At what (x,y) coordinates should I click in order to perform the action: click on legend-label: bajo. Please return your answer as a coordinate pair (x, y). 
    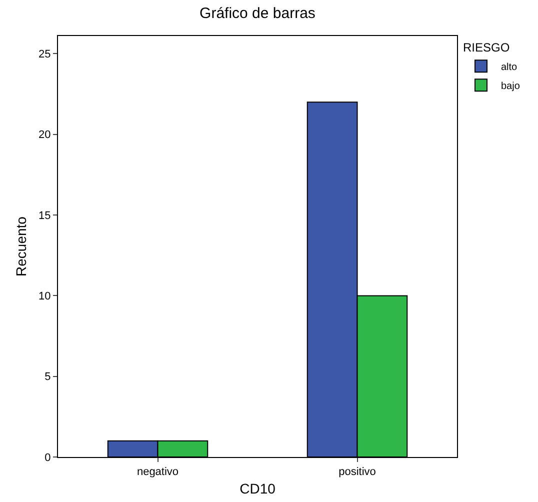
    Looking at the image, I should click on (510, 86).